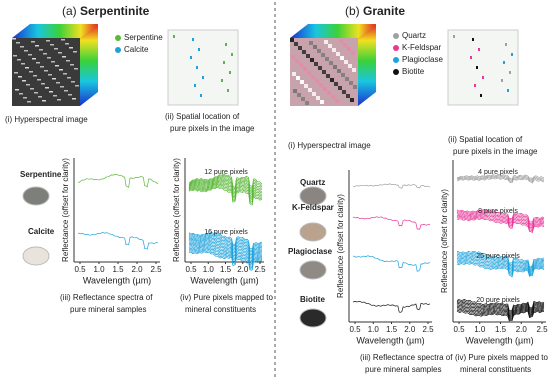 Image resolution: width=550 pixels, height=379 pixels. I want to click on sample-name: Serpentine, so click(41, 174).